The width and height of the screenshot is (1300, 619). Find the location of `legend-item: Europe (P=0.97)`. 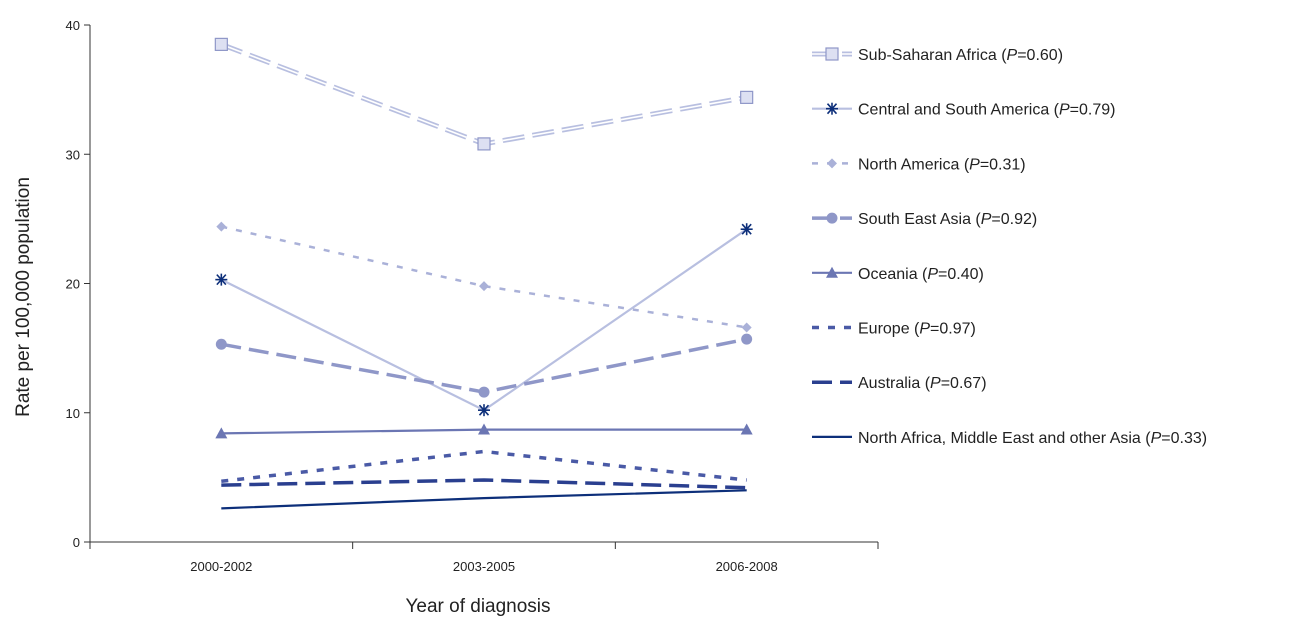

legend-item: Europe (P=0.97) is located at coordinates (894, 329).